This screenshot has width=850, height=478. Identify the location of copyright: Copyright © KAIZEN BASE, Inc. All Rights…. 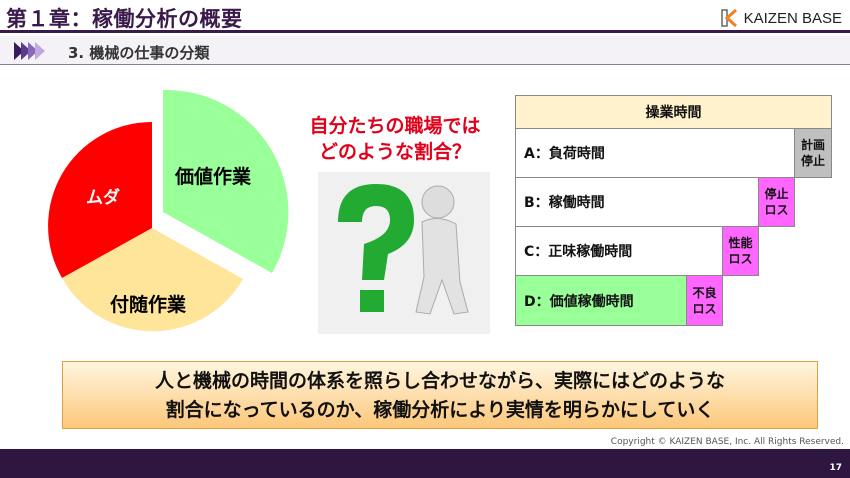
(727, 442).